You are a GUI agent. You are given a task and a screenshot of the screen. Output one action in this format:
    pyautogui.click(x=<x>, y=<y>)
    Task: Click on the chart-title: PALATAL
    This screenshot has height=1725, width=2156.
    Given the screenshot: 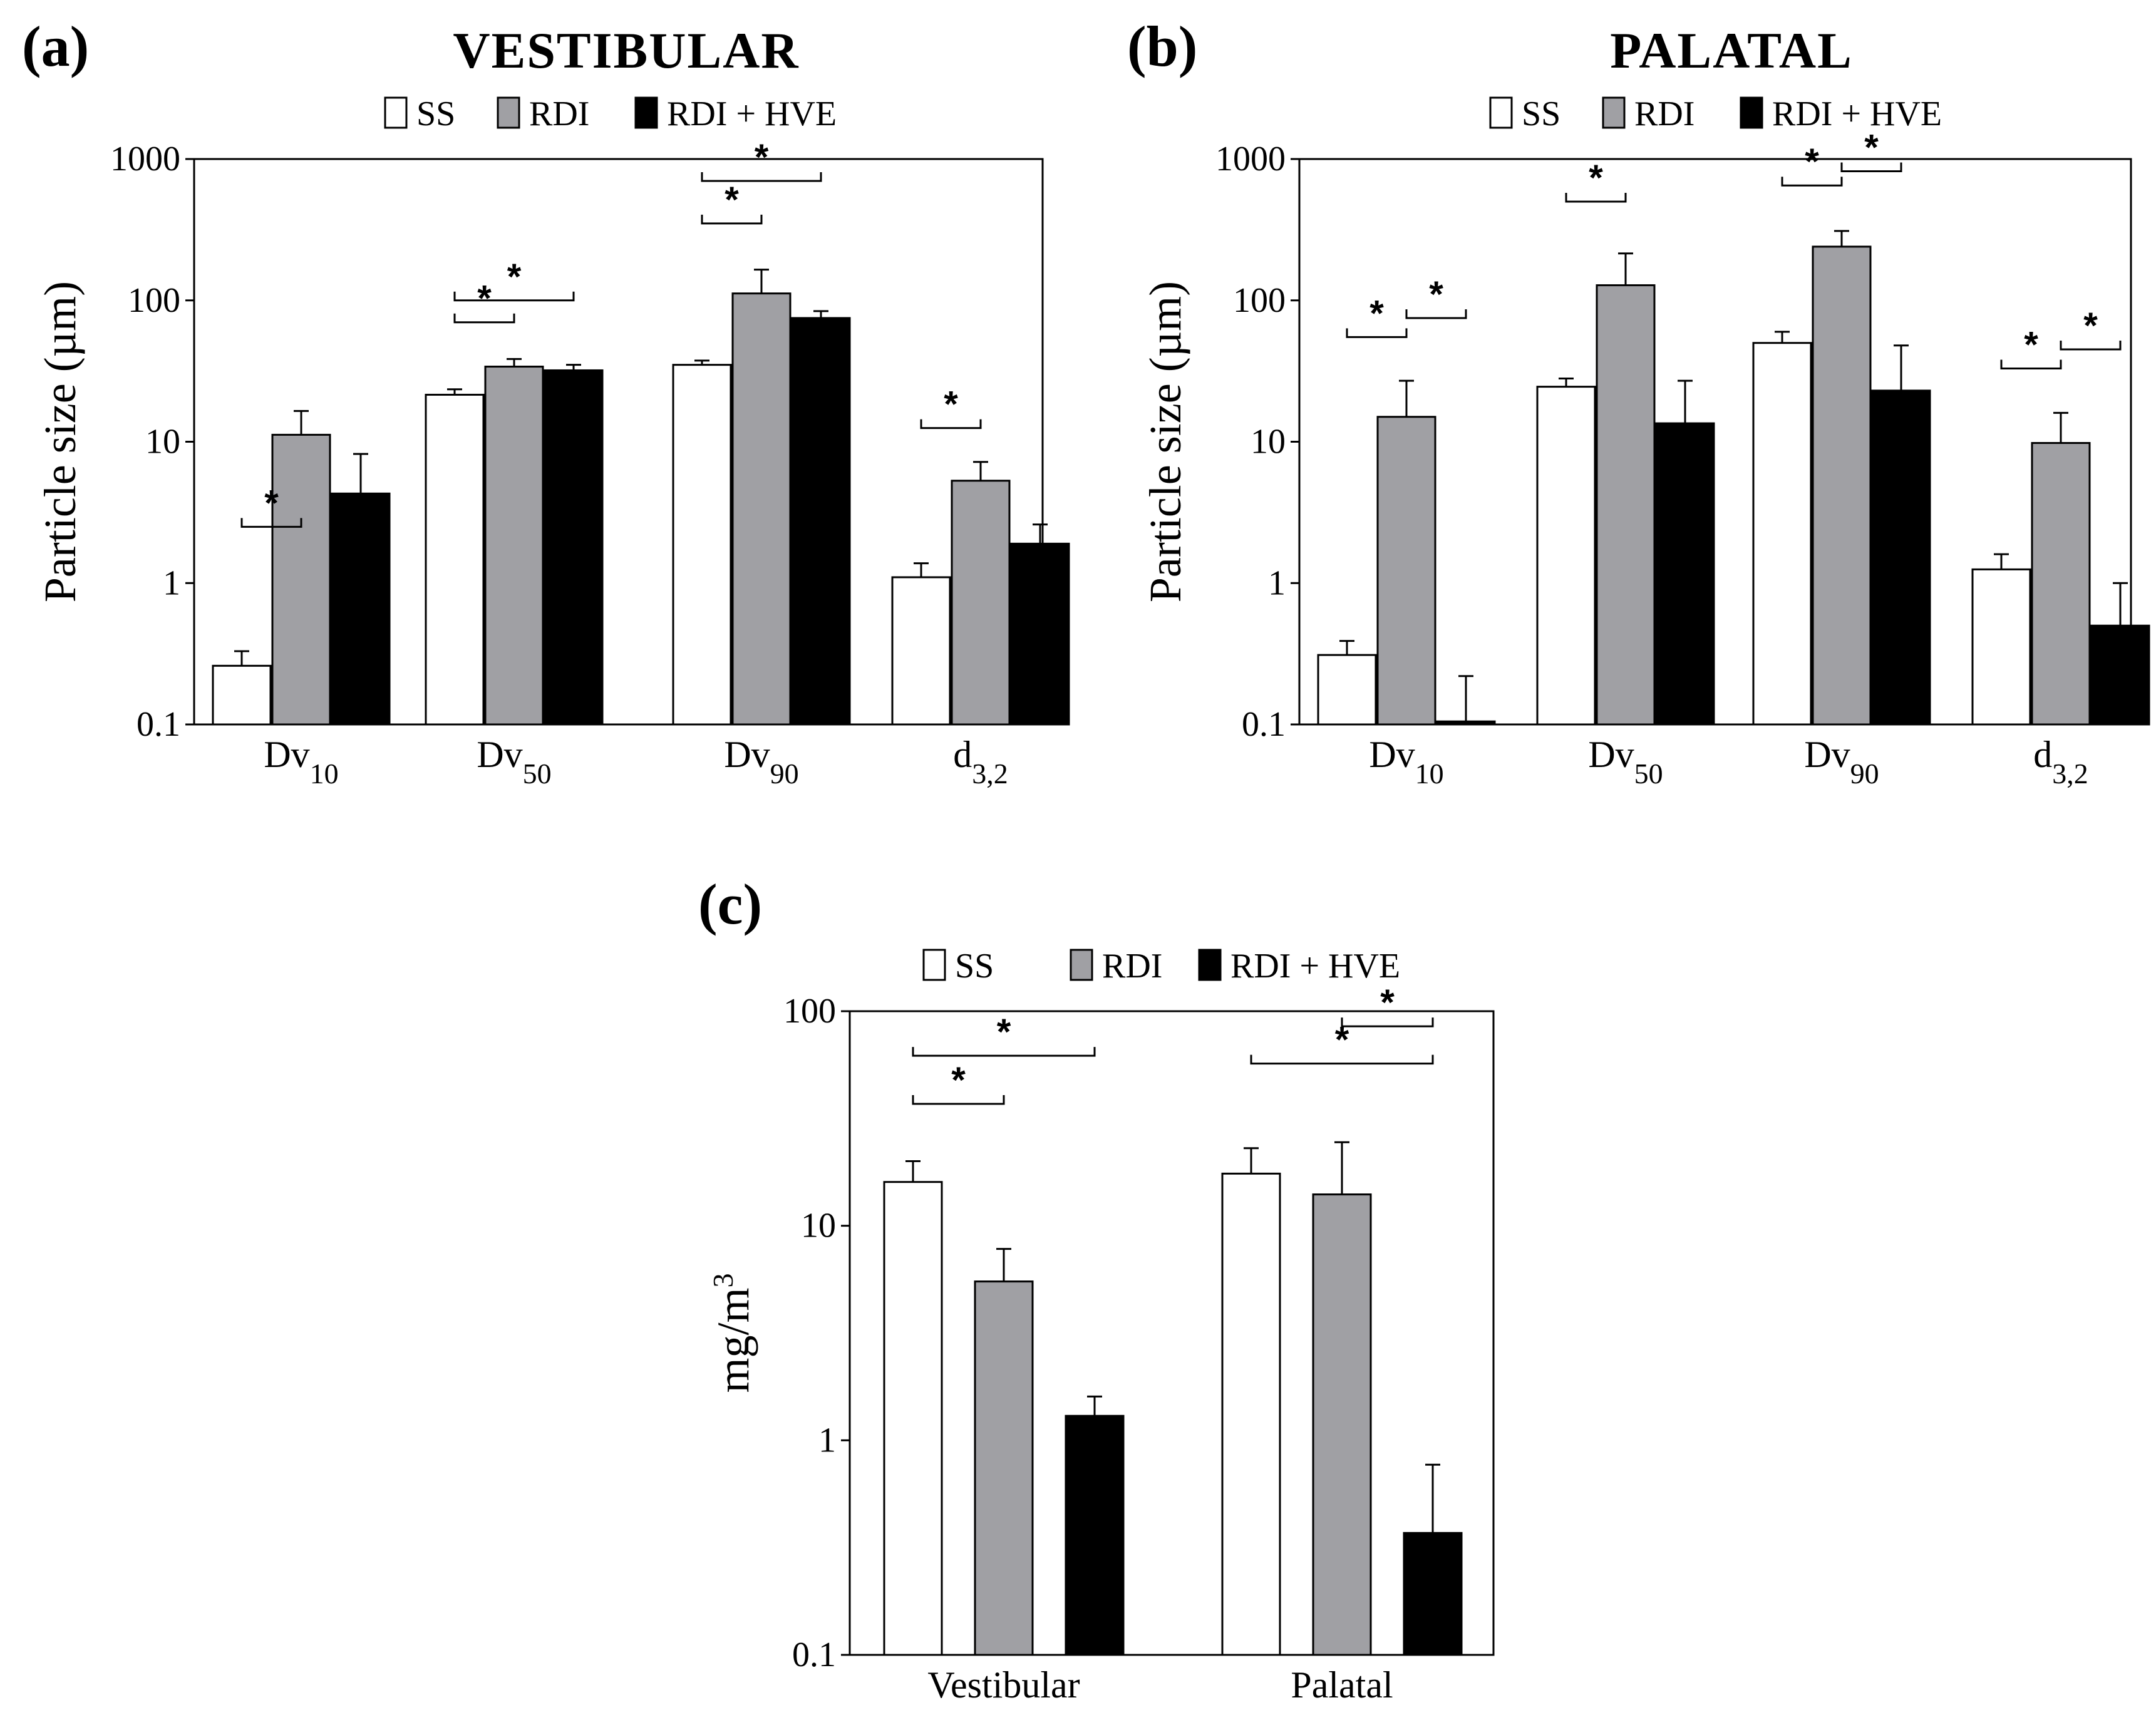 What is the action you would take?
    pyautogui.click(x=1731, y=51)
    